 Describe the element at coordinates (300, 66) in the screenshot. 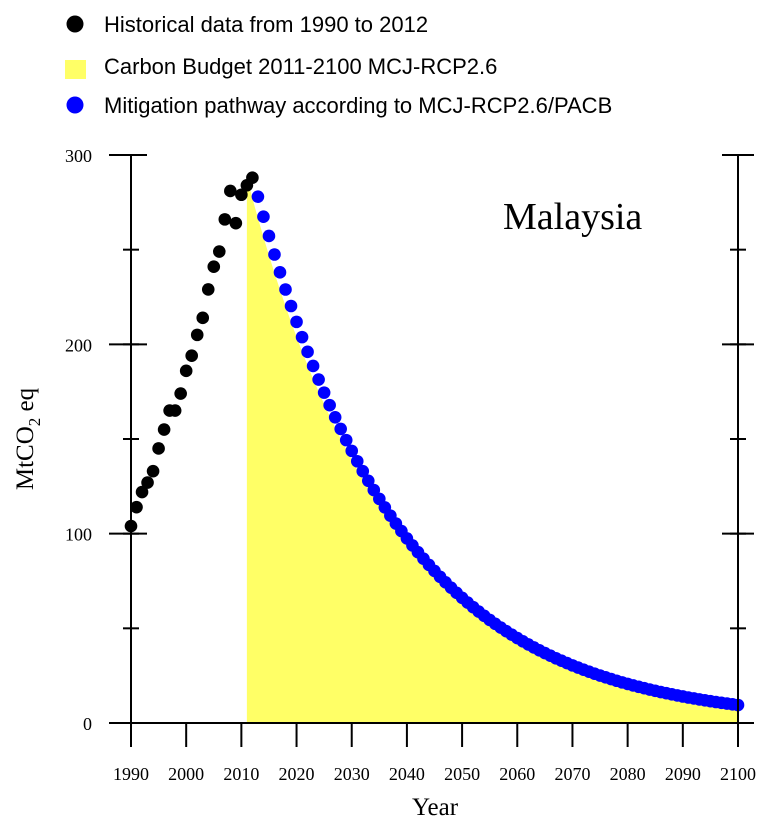

I see `legend-label-budget: Carbon Budget 2011-2100 MCJ-RCP2.6` at that location.